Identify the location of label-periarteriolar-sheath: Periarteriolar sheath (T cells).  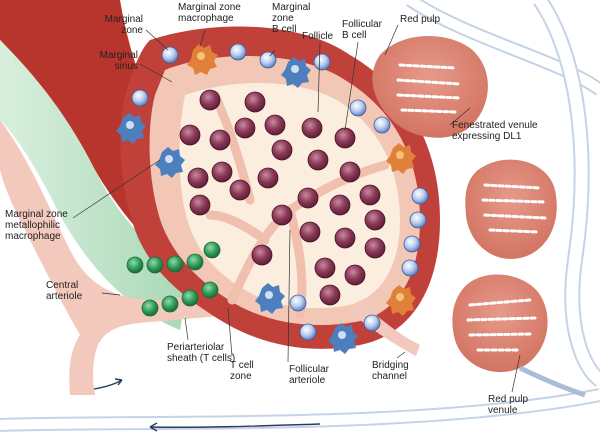
(201, 353).